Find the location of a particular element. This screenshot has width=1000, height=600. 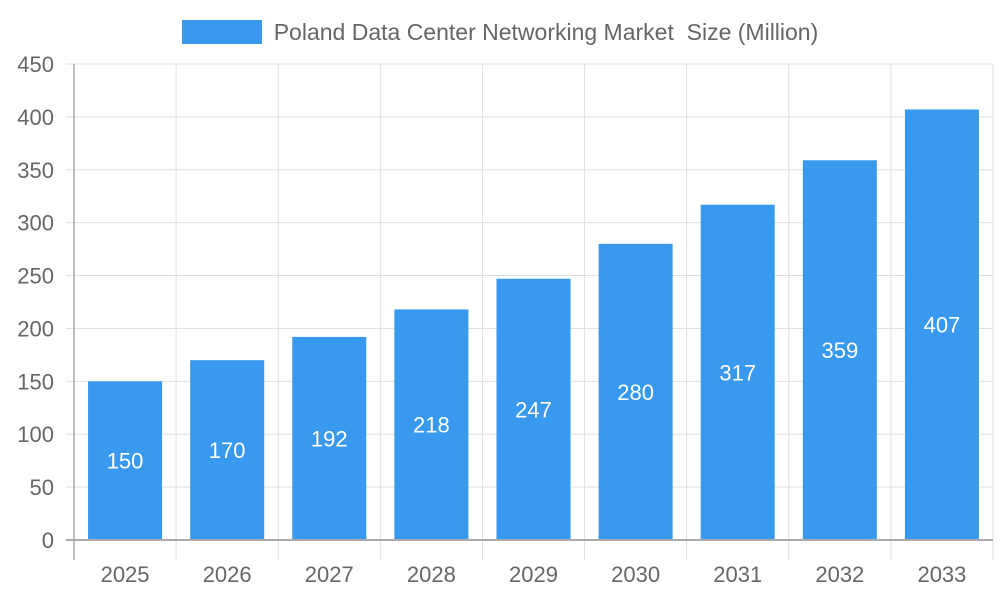

y-tick-label: 100 is located at coordinates (35, 434).